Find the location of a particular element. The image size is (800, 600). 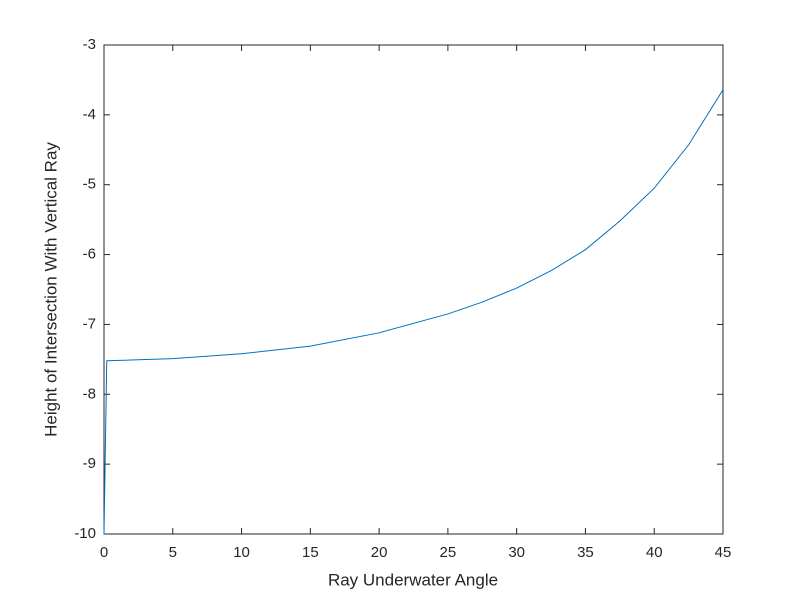

y-tick-label: -7 is located at coordinates (89, 323).